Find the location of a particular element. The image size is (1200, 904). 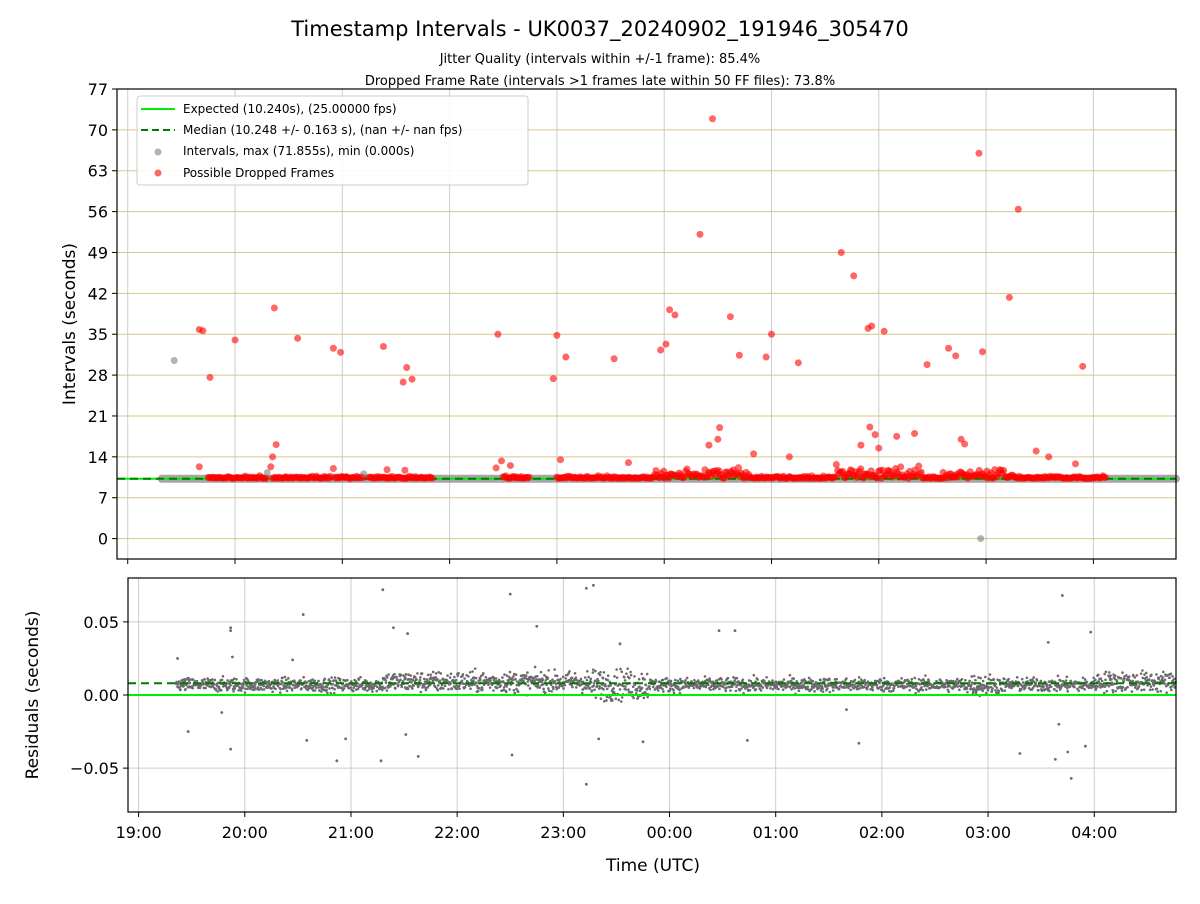

intervals-y-tick-label: 56 is located at coordinates (98, 212).